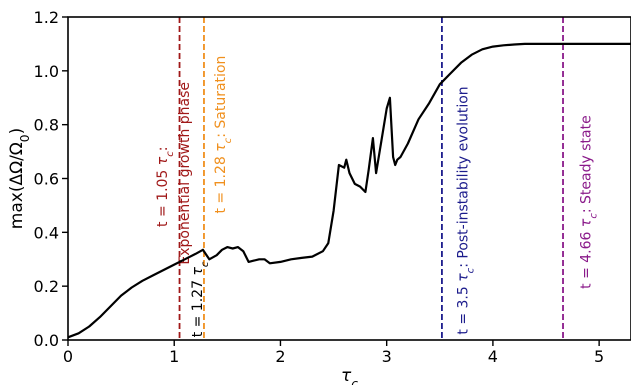 The image size is (631, 385). Describe the element at coordinates (165, 186) in the screenshot. I see `marker-label: t = 1.05 τc:` at that location.